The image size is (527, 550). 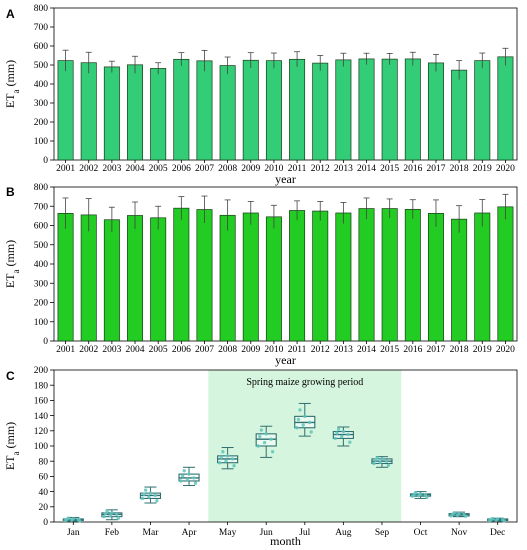 I want to click on y-axis-label: ETa (mm), so click(x=12, y=264).